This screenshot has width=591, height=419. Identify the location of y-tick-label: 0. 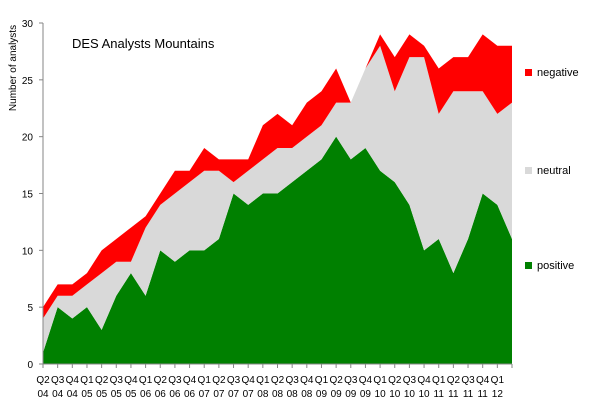
(30, 365).